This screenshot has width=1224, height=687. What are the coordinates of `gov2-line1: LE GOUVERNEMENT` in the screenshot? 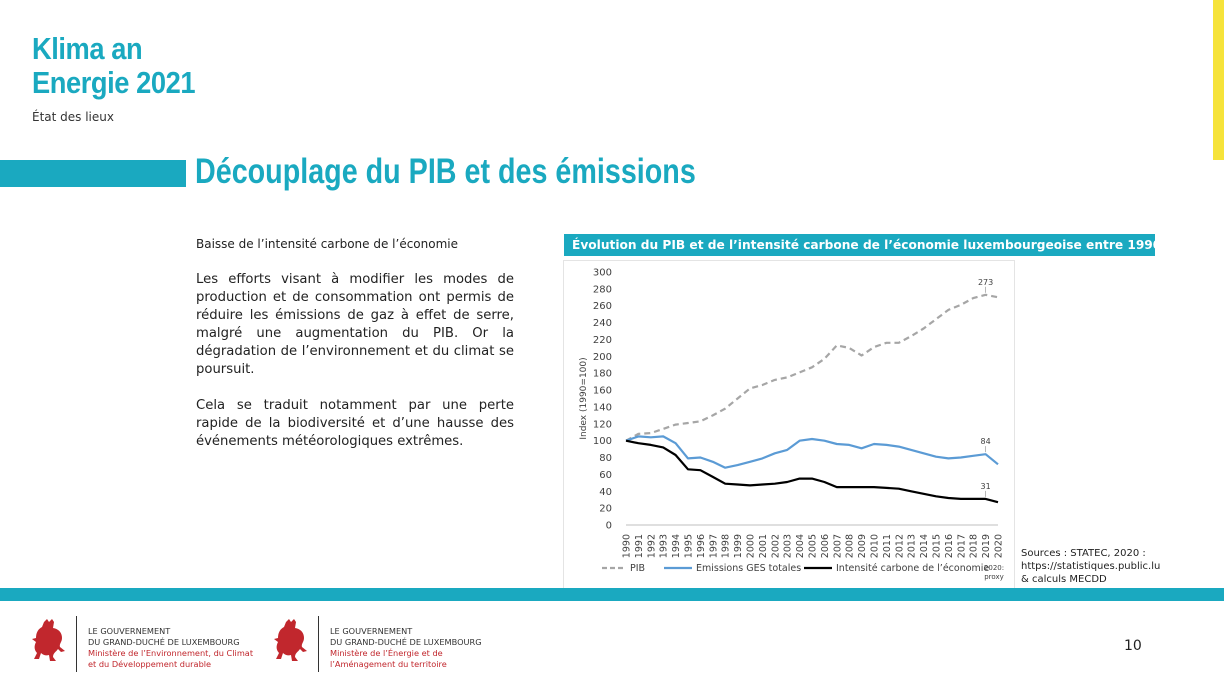 It's located at (371, 631).